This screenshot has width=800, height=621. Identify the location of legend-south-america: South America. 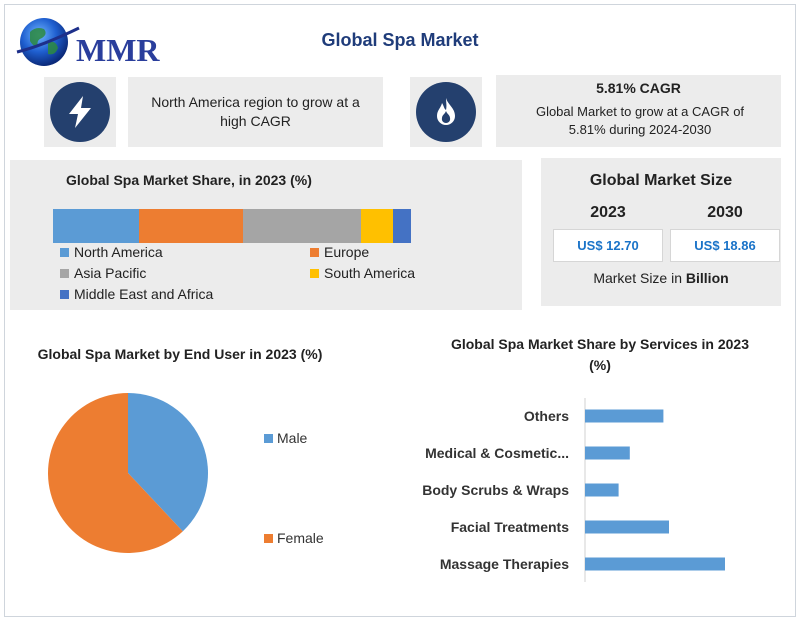
(362, 273).